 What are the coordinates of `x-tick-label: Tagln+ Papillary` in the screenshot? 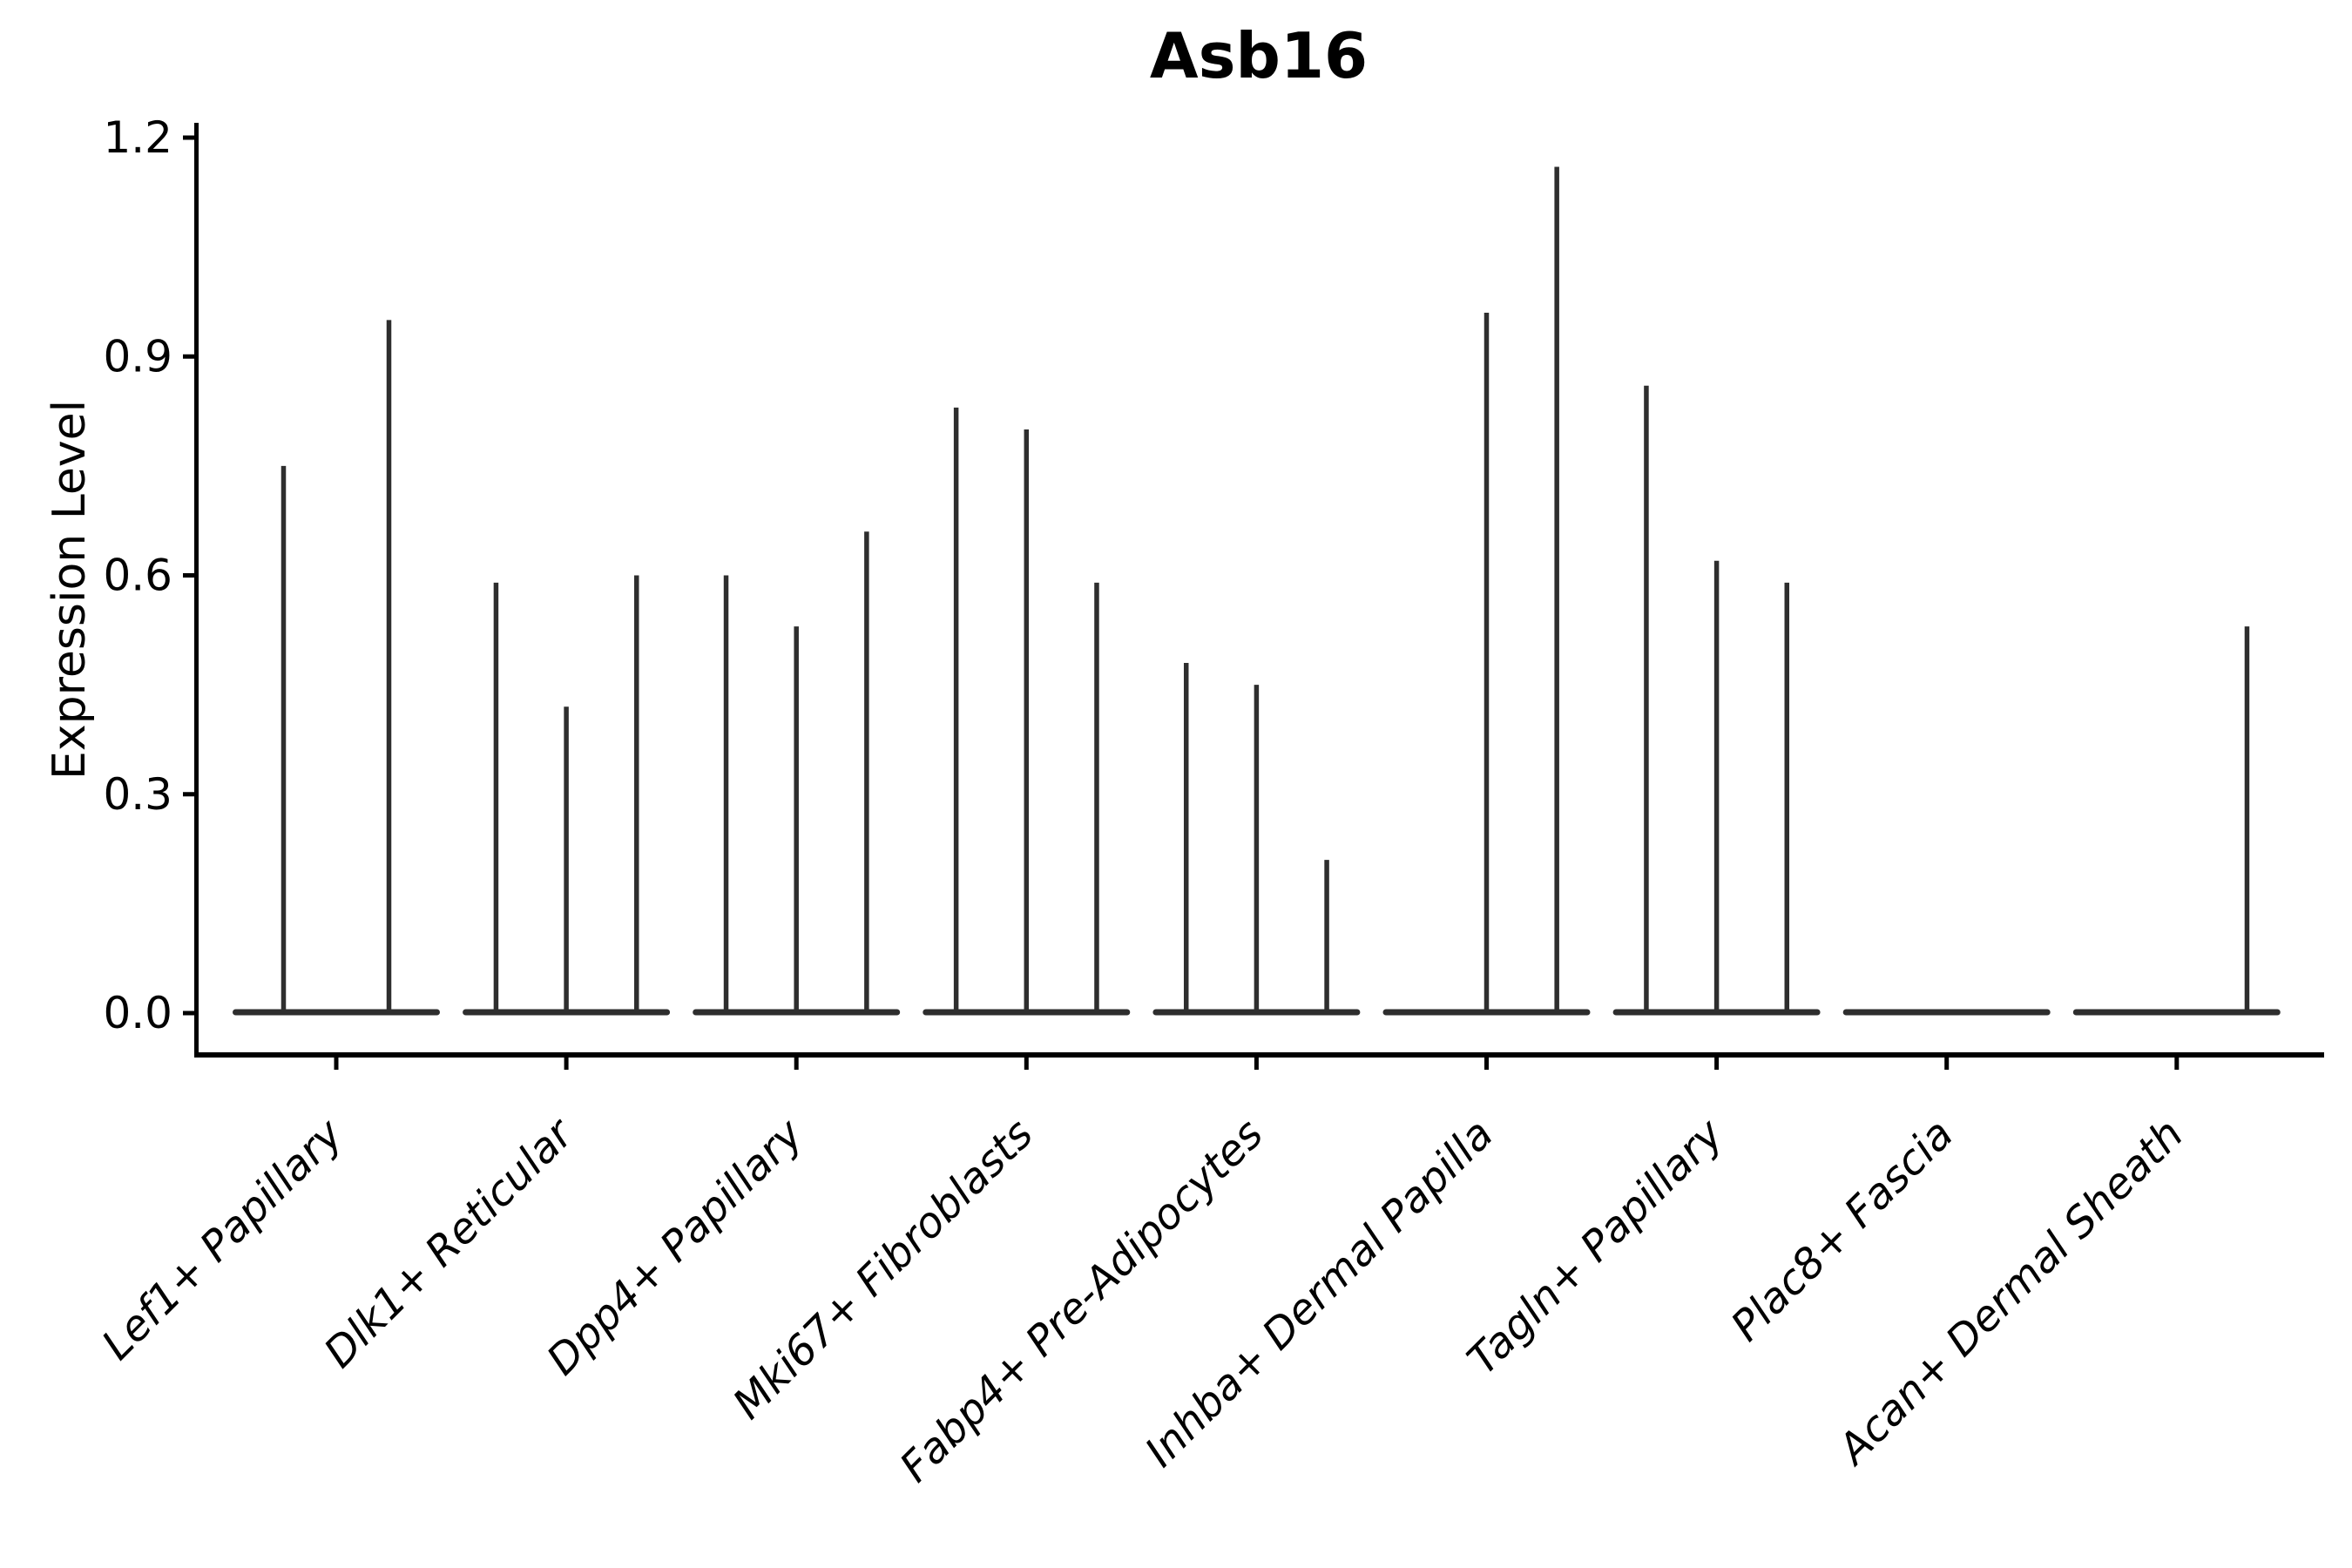 It's located at (1596, 1246).